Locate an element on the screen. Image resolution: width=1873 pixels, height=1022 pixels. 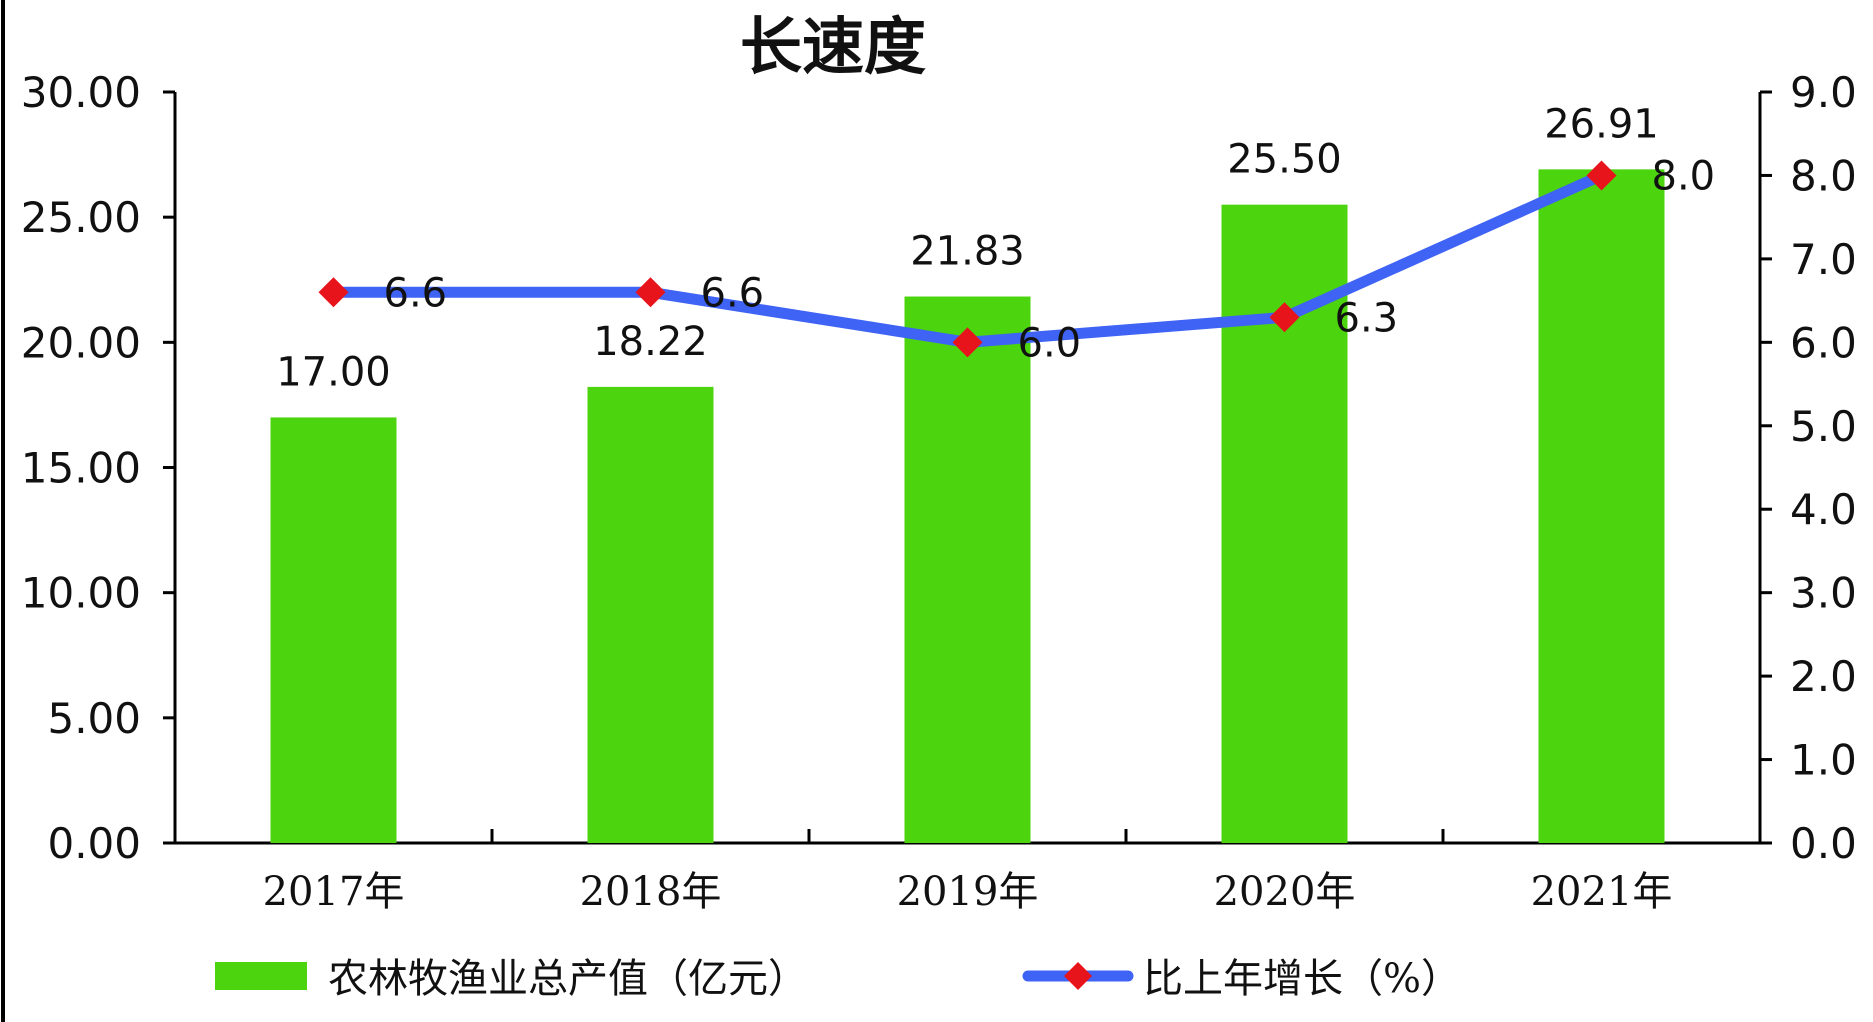
bar-value-label: 26.91 is located at coordinates (1601, 124).